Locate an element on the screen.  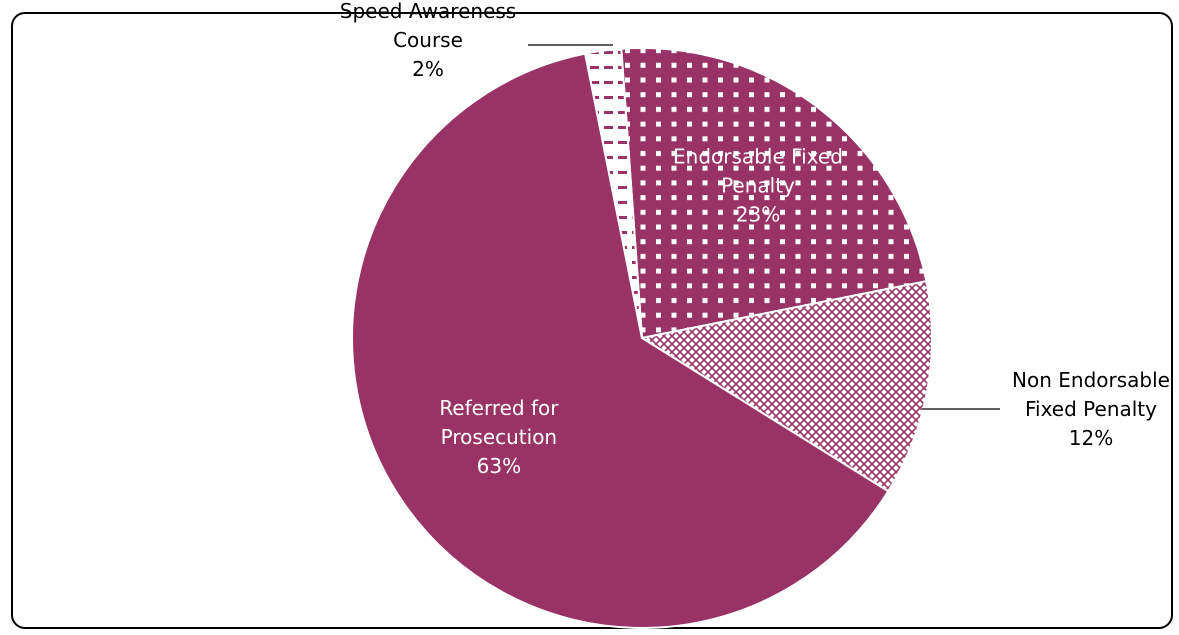
slice-value-label: 23% is located at coordinates (758, 215).